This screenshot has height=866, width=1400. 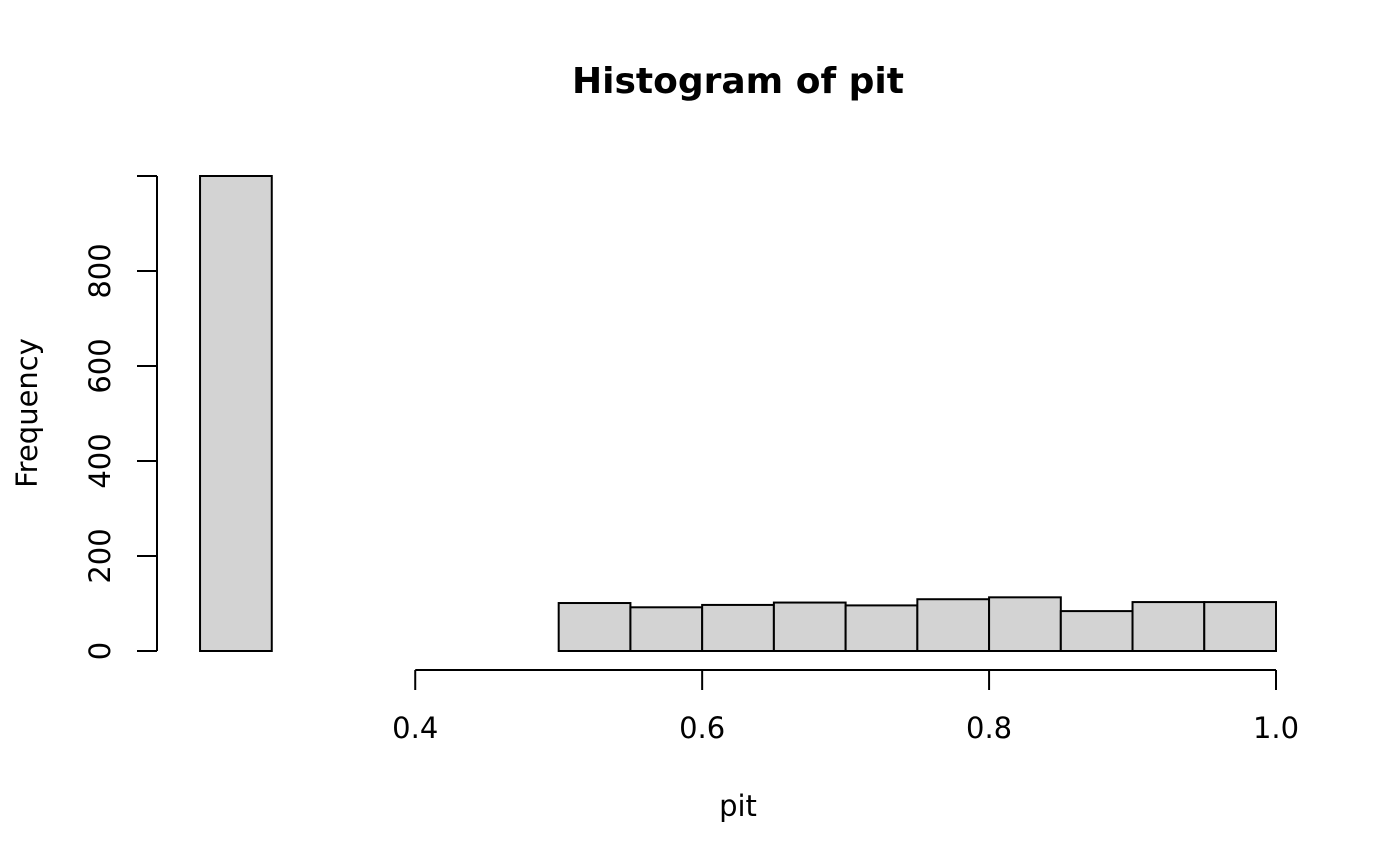 What do you see at coordinates (1276, 728) in the screenshot?
I see `x-tick-label: 1.0` at bounding box center [1276, 728].